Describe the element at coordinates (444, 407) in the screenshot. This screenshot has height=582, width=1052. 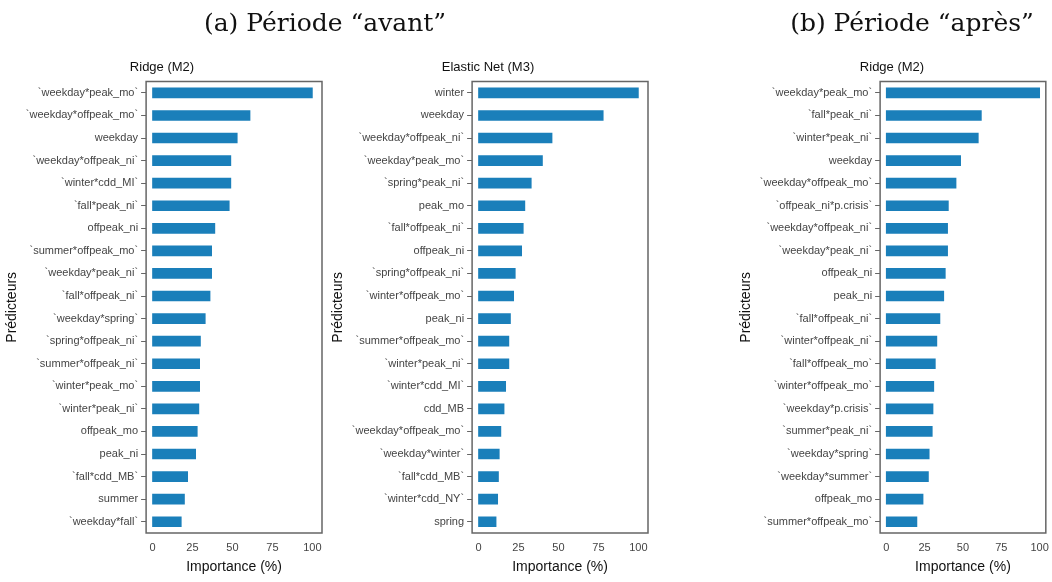
I see `y-tick-label: cdd_MB` at that location.